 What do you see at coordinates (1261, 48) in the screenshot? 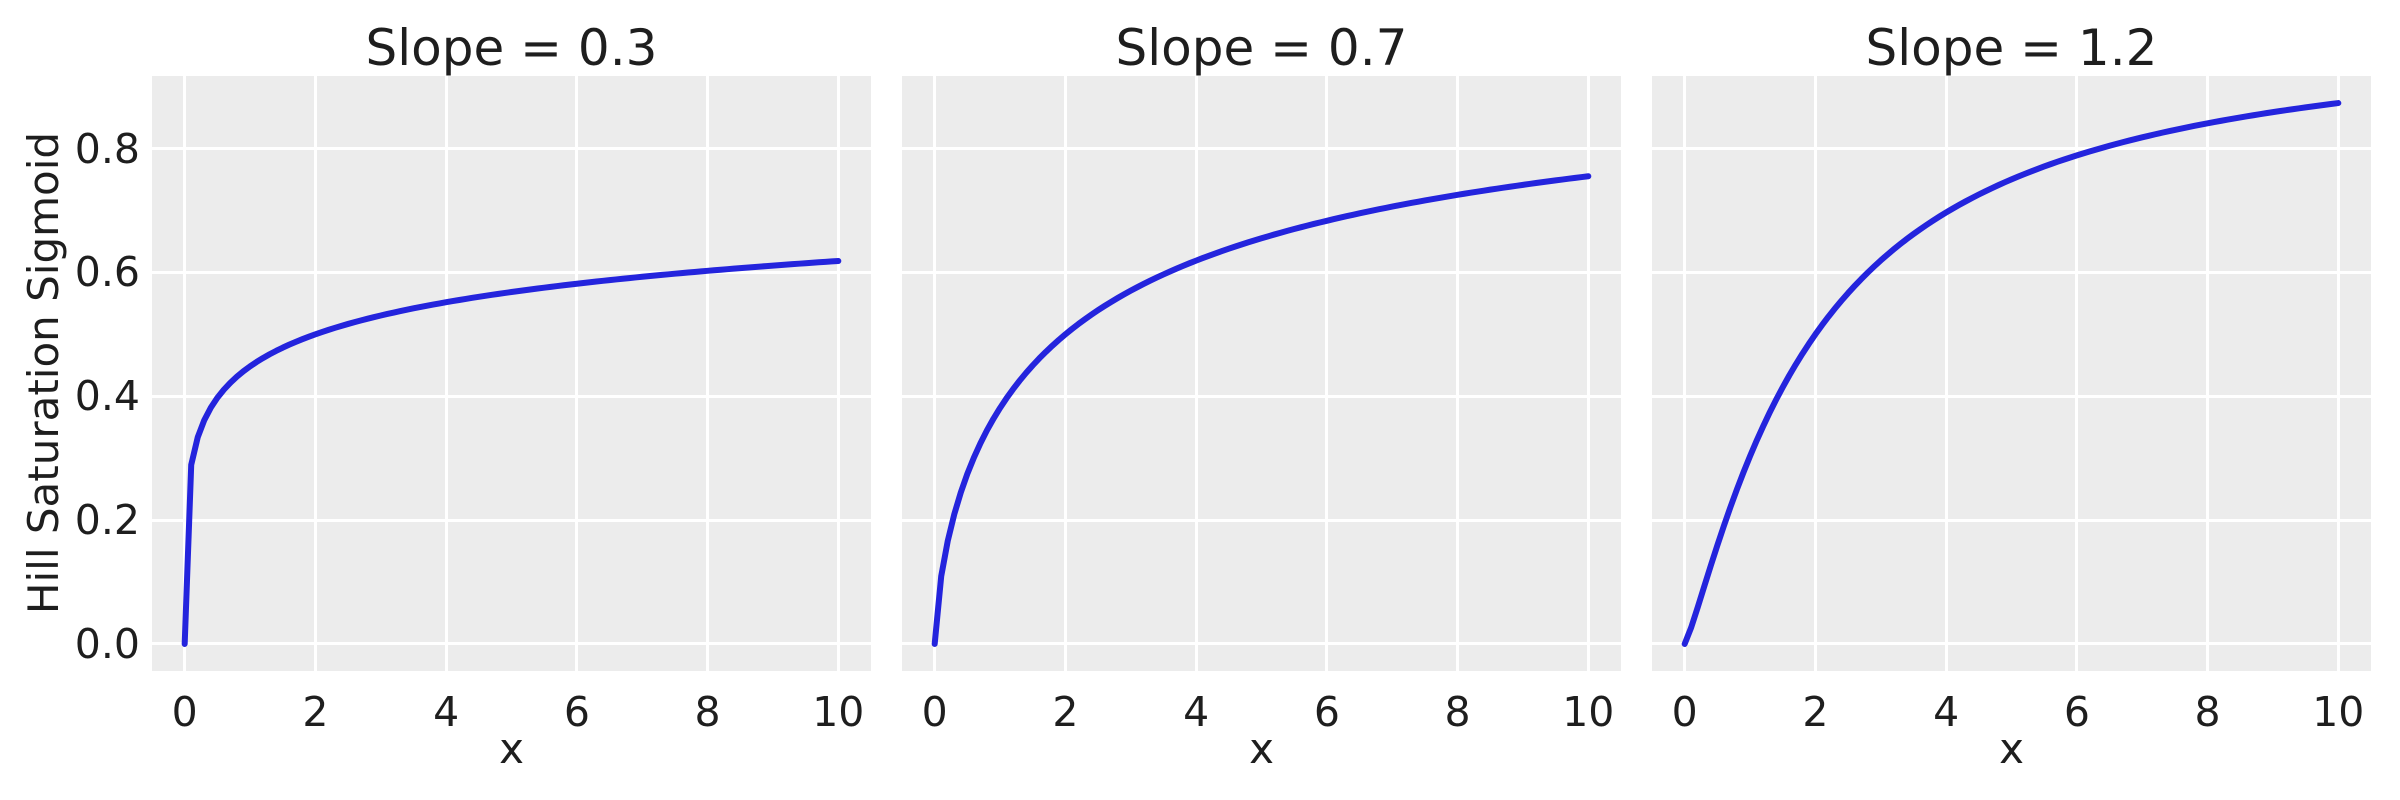
I see `subplot-title-slope-0.7: Slope = 0.7` at bounding box center [1261, 48].